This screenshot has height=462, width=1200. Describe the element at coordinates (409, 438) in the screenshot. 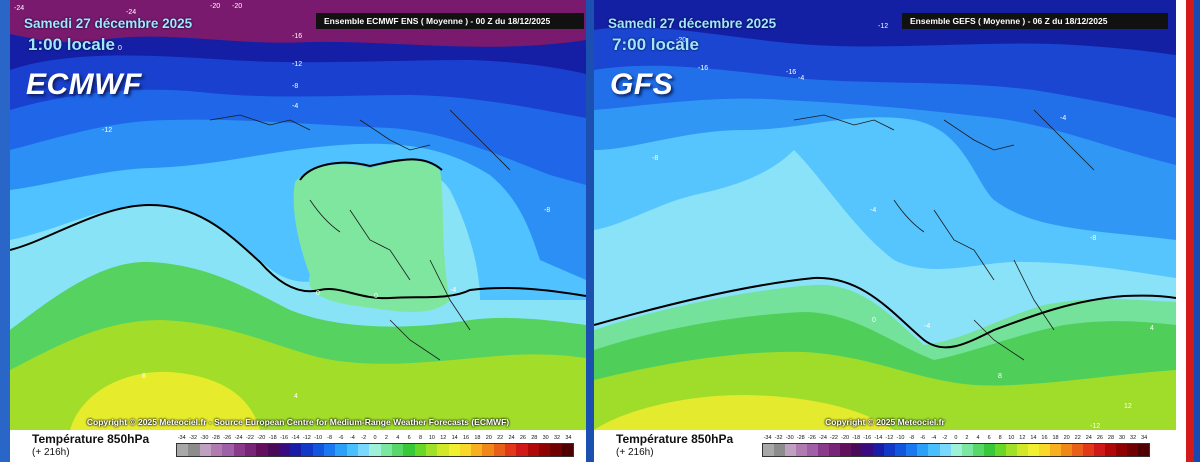

I see `scale-label: 6` at that location.